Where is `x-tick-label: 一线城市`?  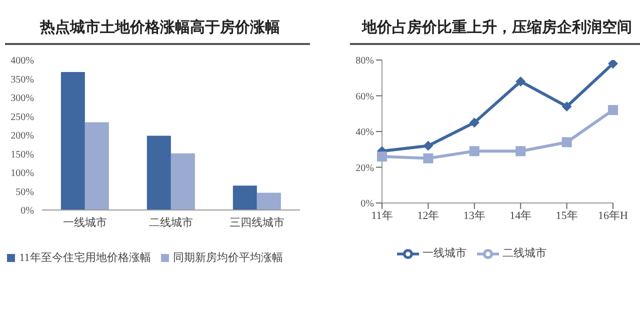 x-tick-label: 一线城市 is located at coordinates (85, 222).